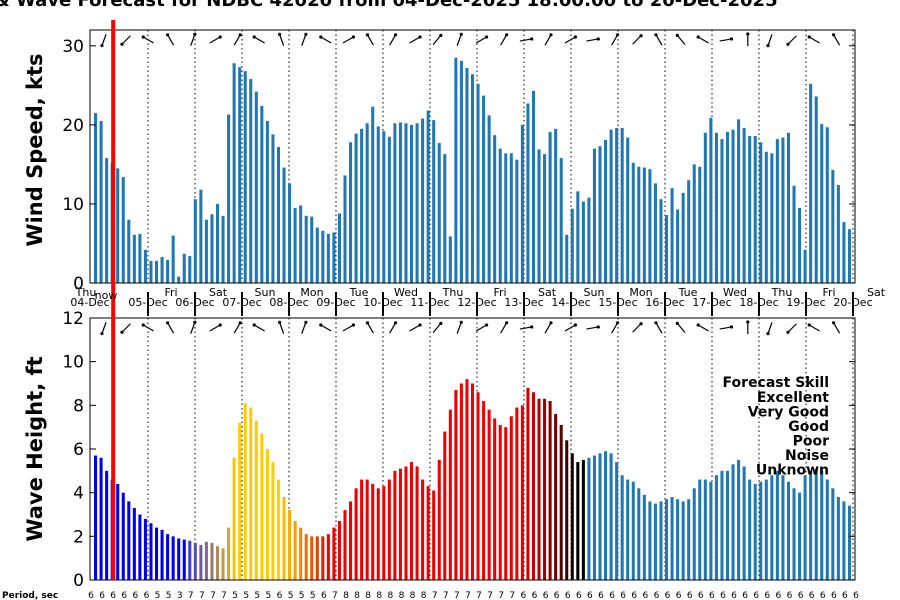  Describe the element at coordinates (811, 442) in the screenshot. I see `legend-item: Poor` at that location.